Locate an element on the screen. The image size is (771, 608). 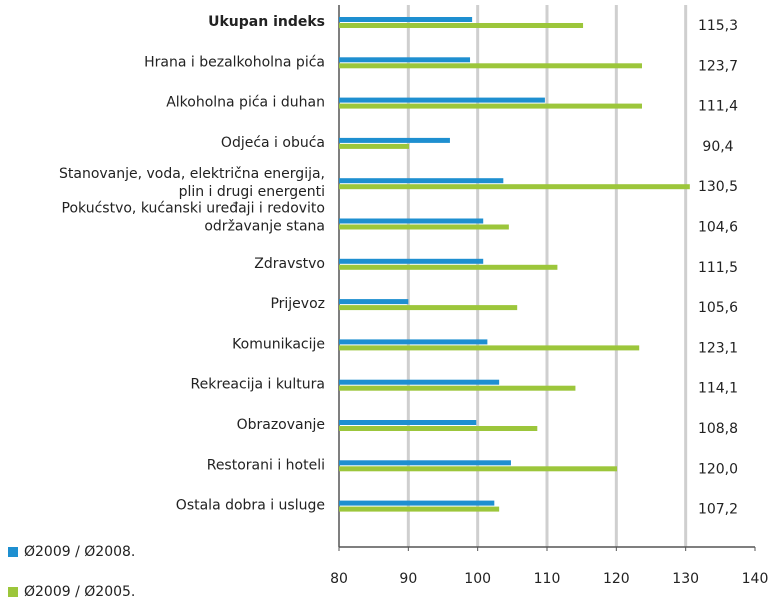
category-label: Hrana i bezalkoholna pića is located at coordinates (234, 62).